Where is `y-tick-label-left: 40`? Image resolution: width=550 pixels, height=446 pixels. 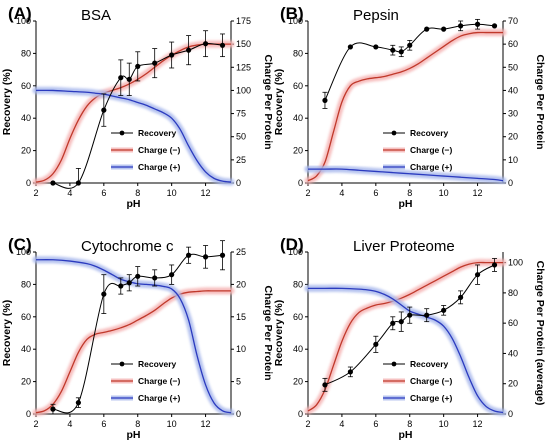 y-tick-label-left: 40 is located at coordinates (26, 118).